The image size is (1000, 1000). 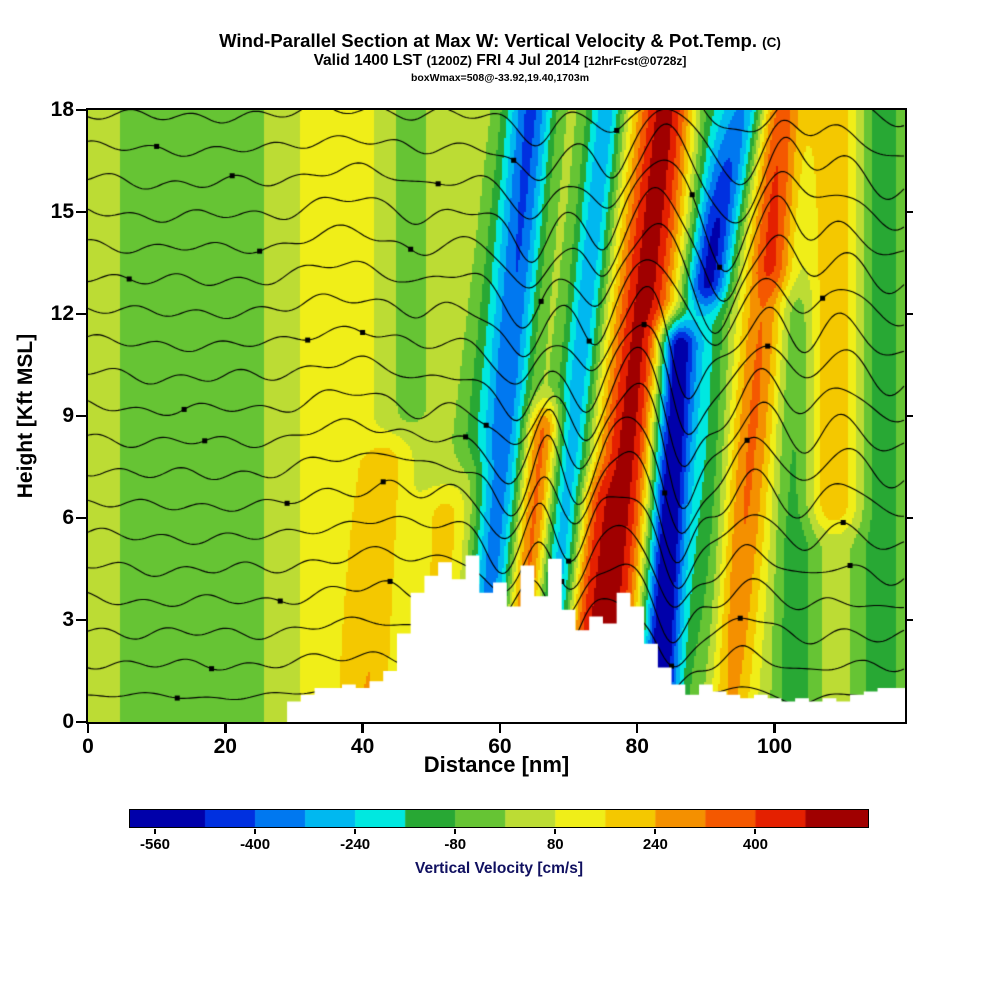 I want to click on colorbar-tick-label: -560, so click(x=155, y=844).